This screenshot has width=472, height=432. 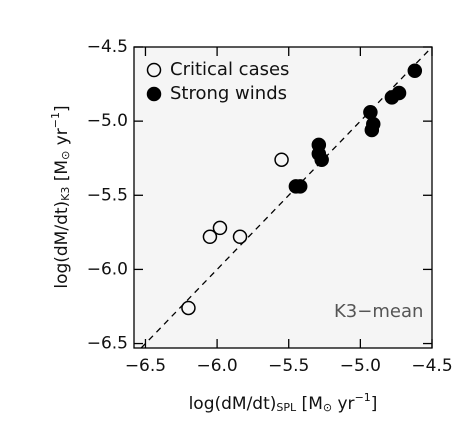 What do you see at coordinates (107, 121) in the screenshot?
I see `y-tick-label: −5.0` at bounding box center [107, 121].